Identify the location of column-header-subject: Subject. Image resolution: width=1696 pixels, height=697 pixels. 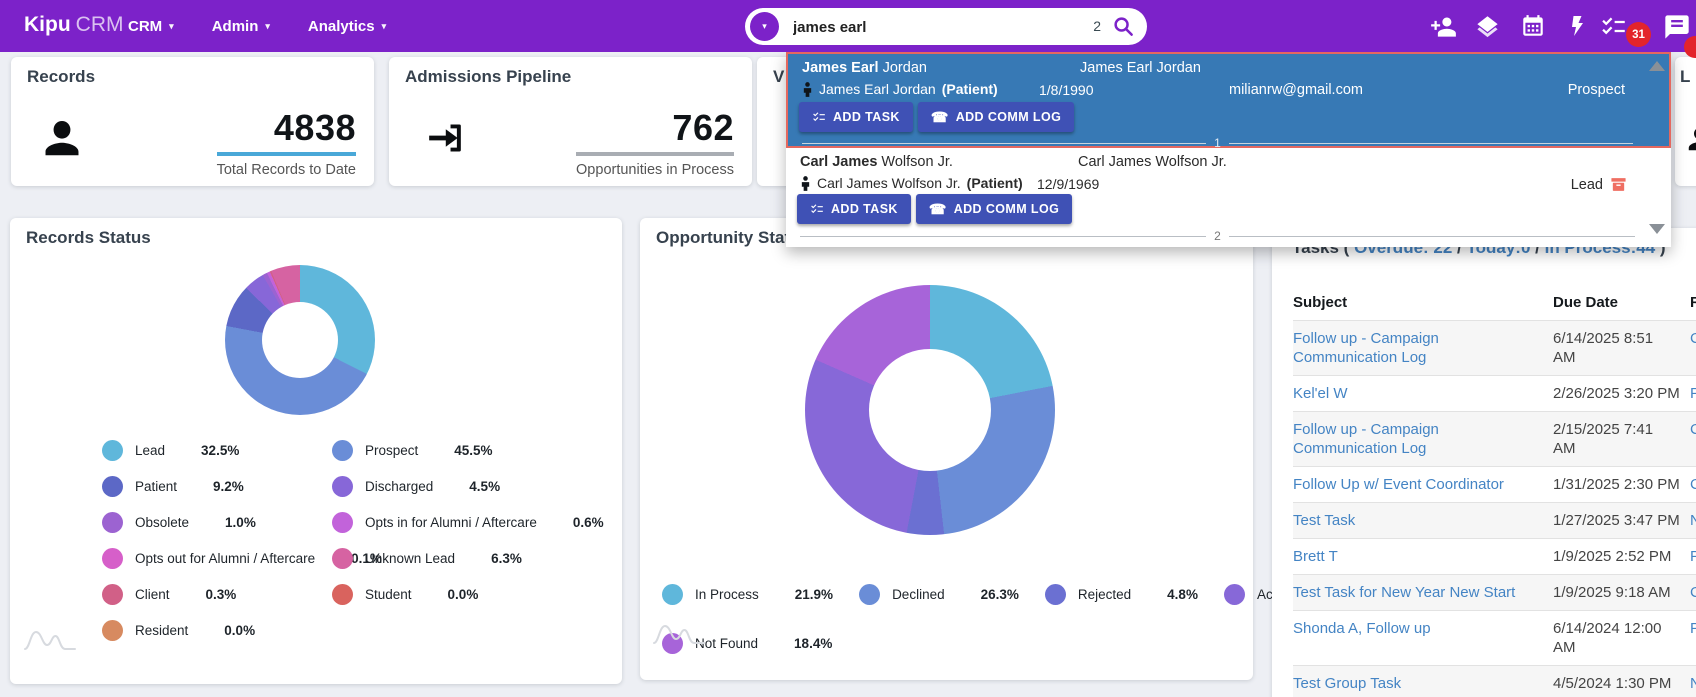
(1320, 302).